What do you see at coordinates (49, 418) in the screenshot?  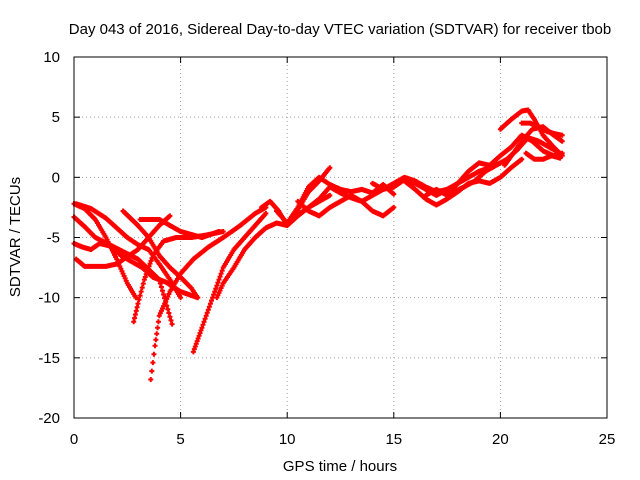 I see `y-tick-label: -20` at bounding box center [49, 418].